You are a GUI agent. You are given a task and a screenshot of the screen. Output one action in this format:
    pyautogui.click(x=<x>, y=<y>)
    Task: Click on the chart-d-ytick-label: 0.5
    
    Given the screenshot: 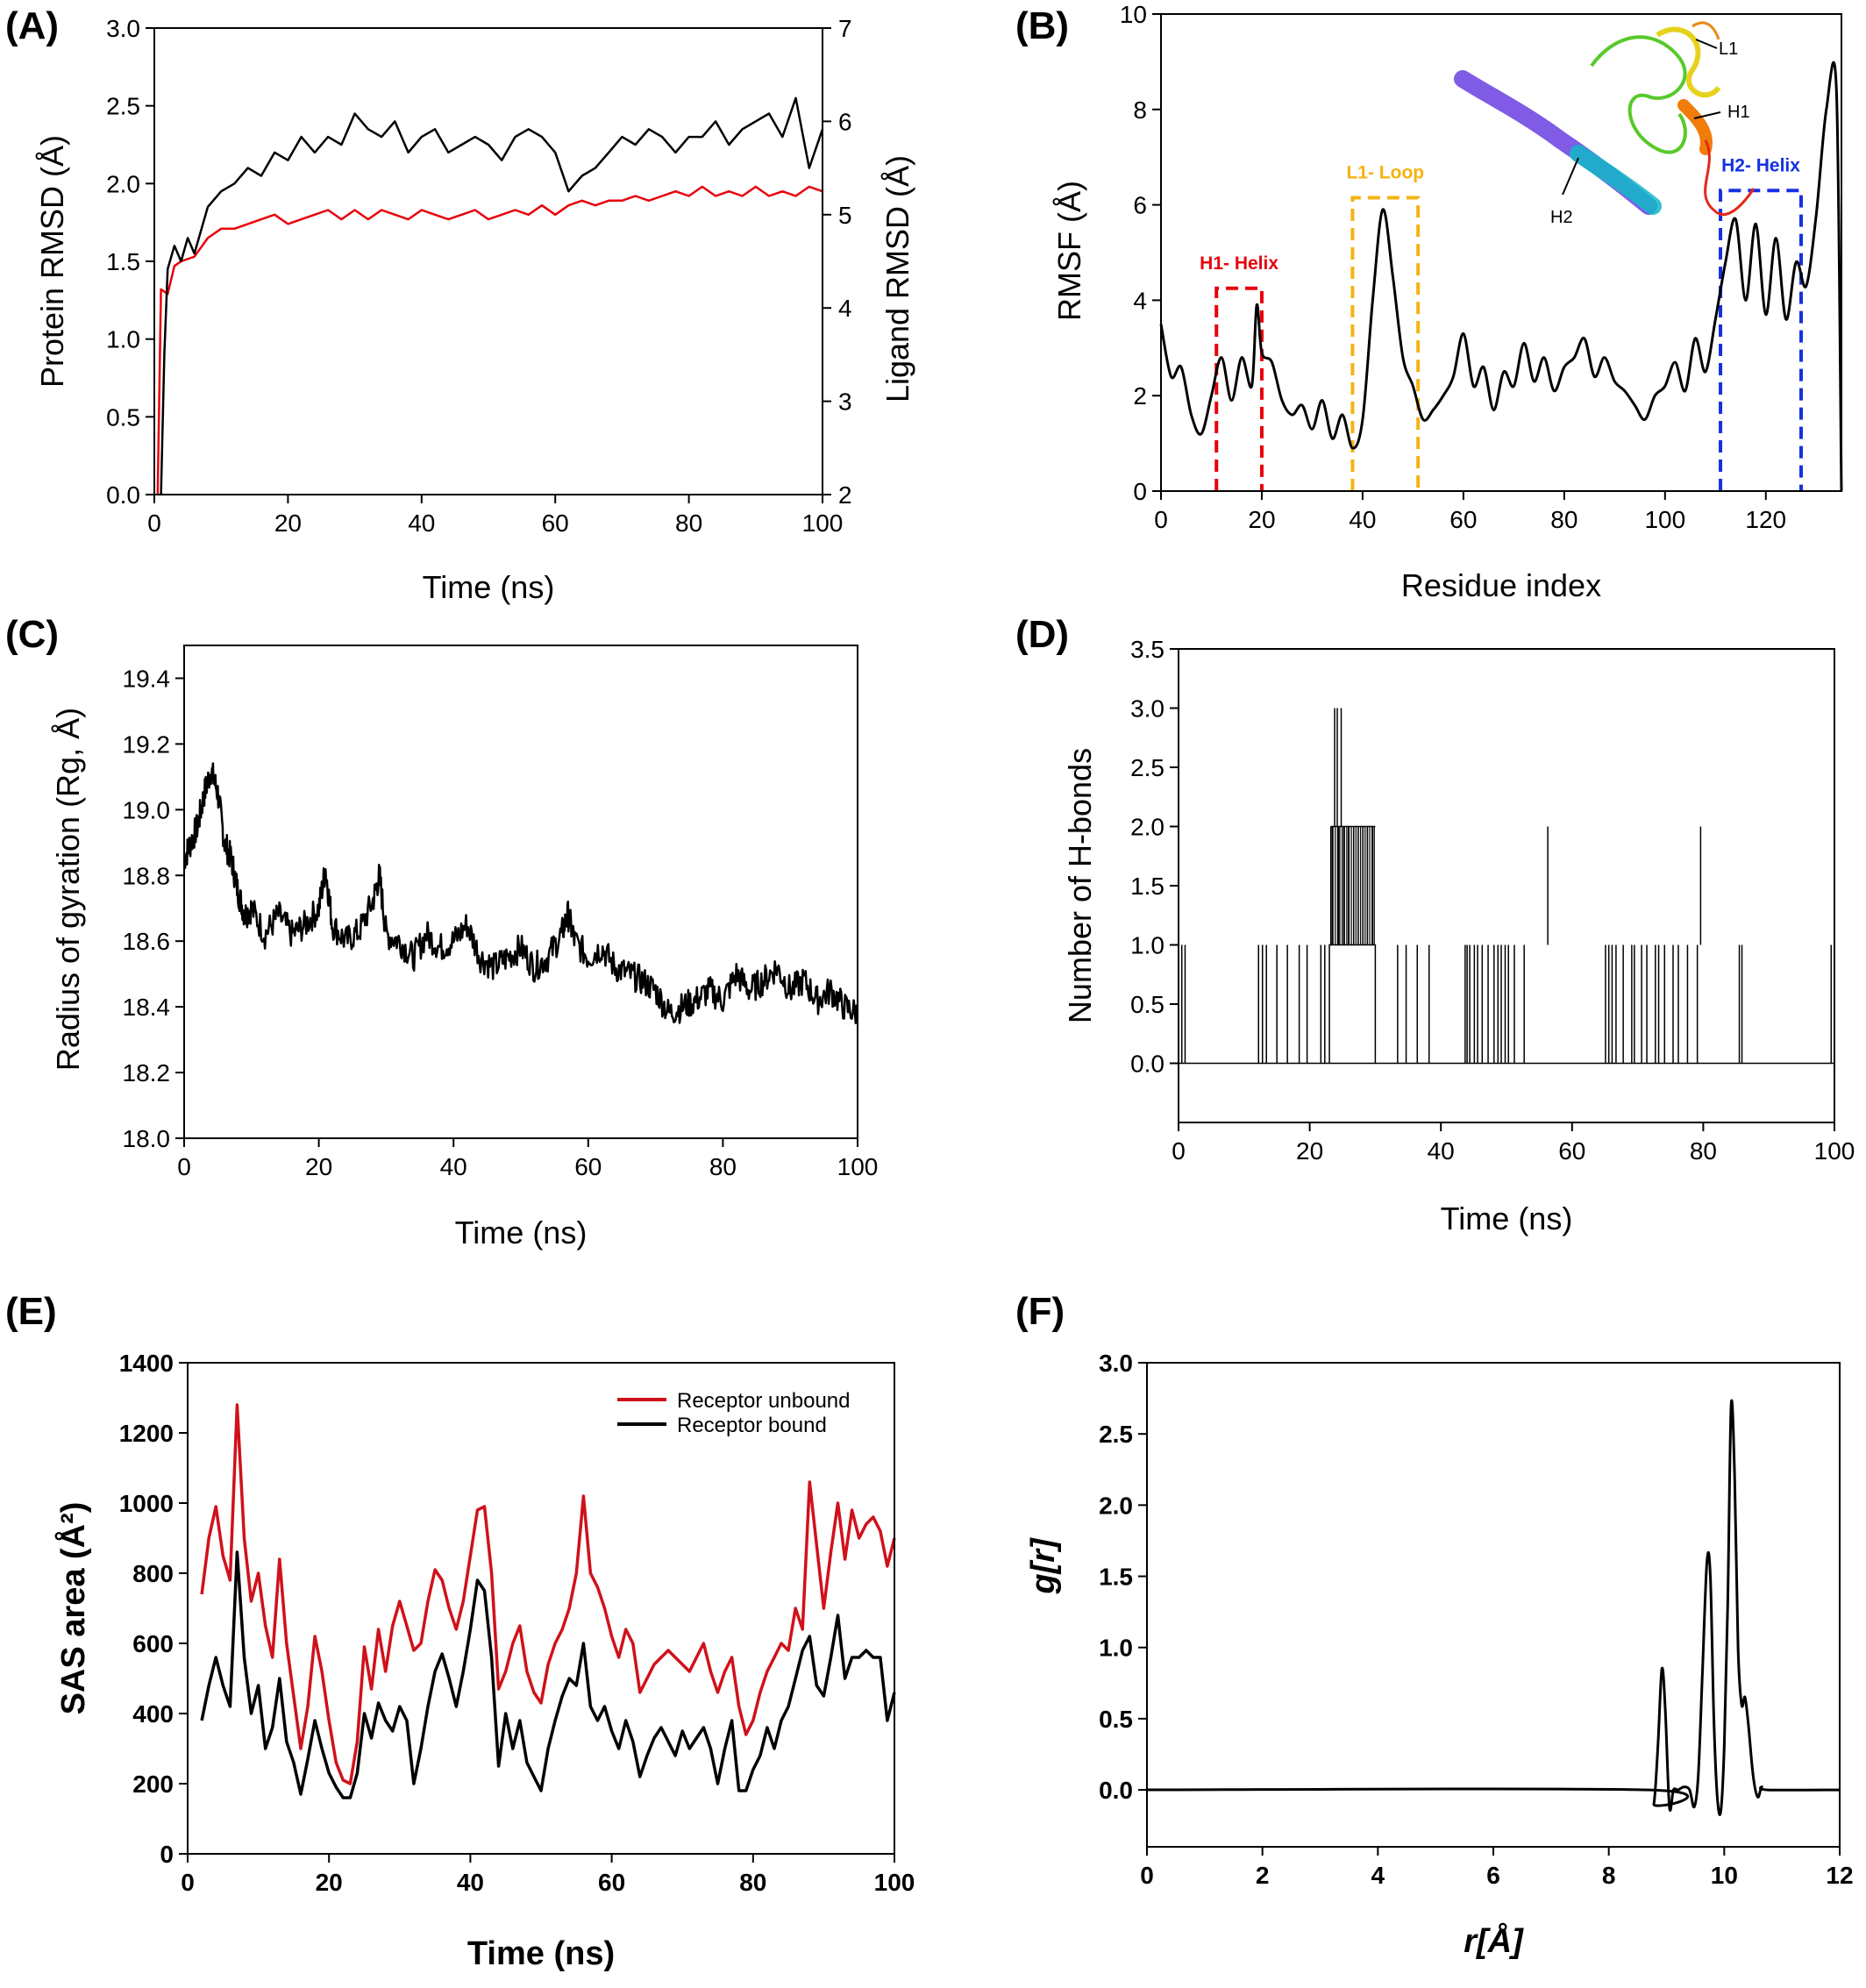 What is the action you would take?
    pyautogui.click(x=1147, y=1004)
    